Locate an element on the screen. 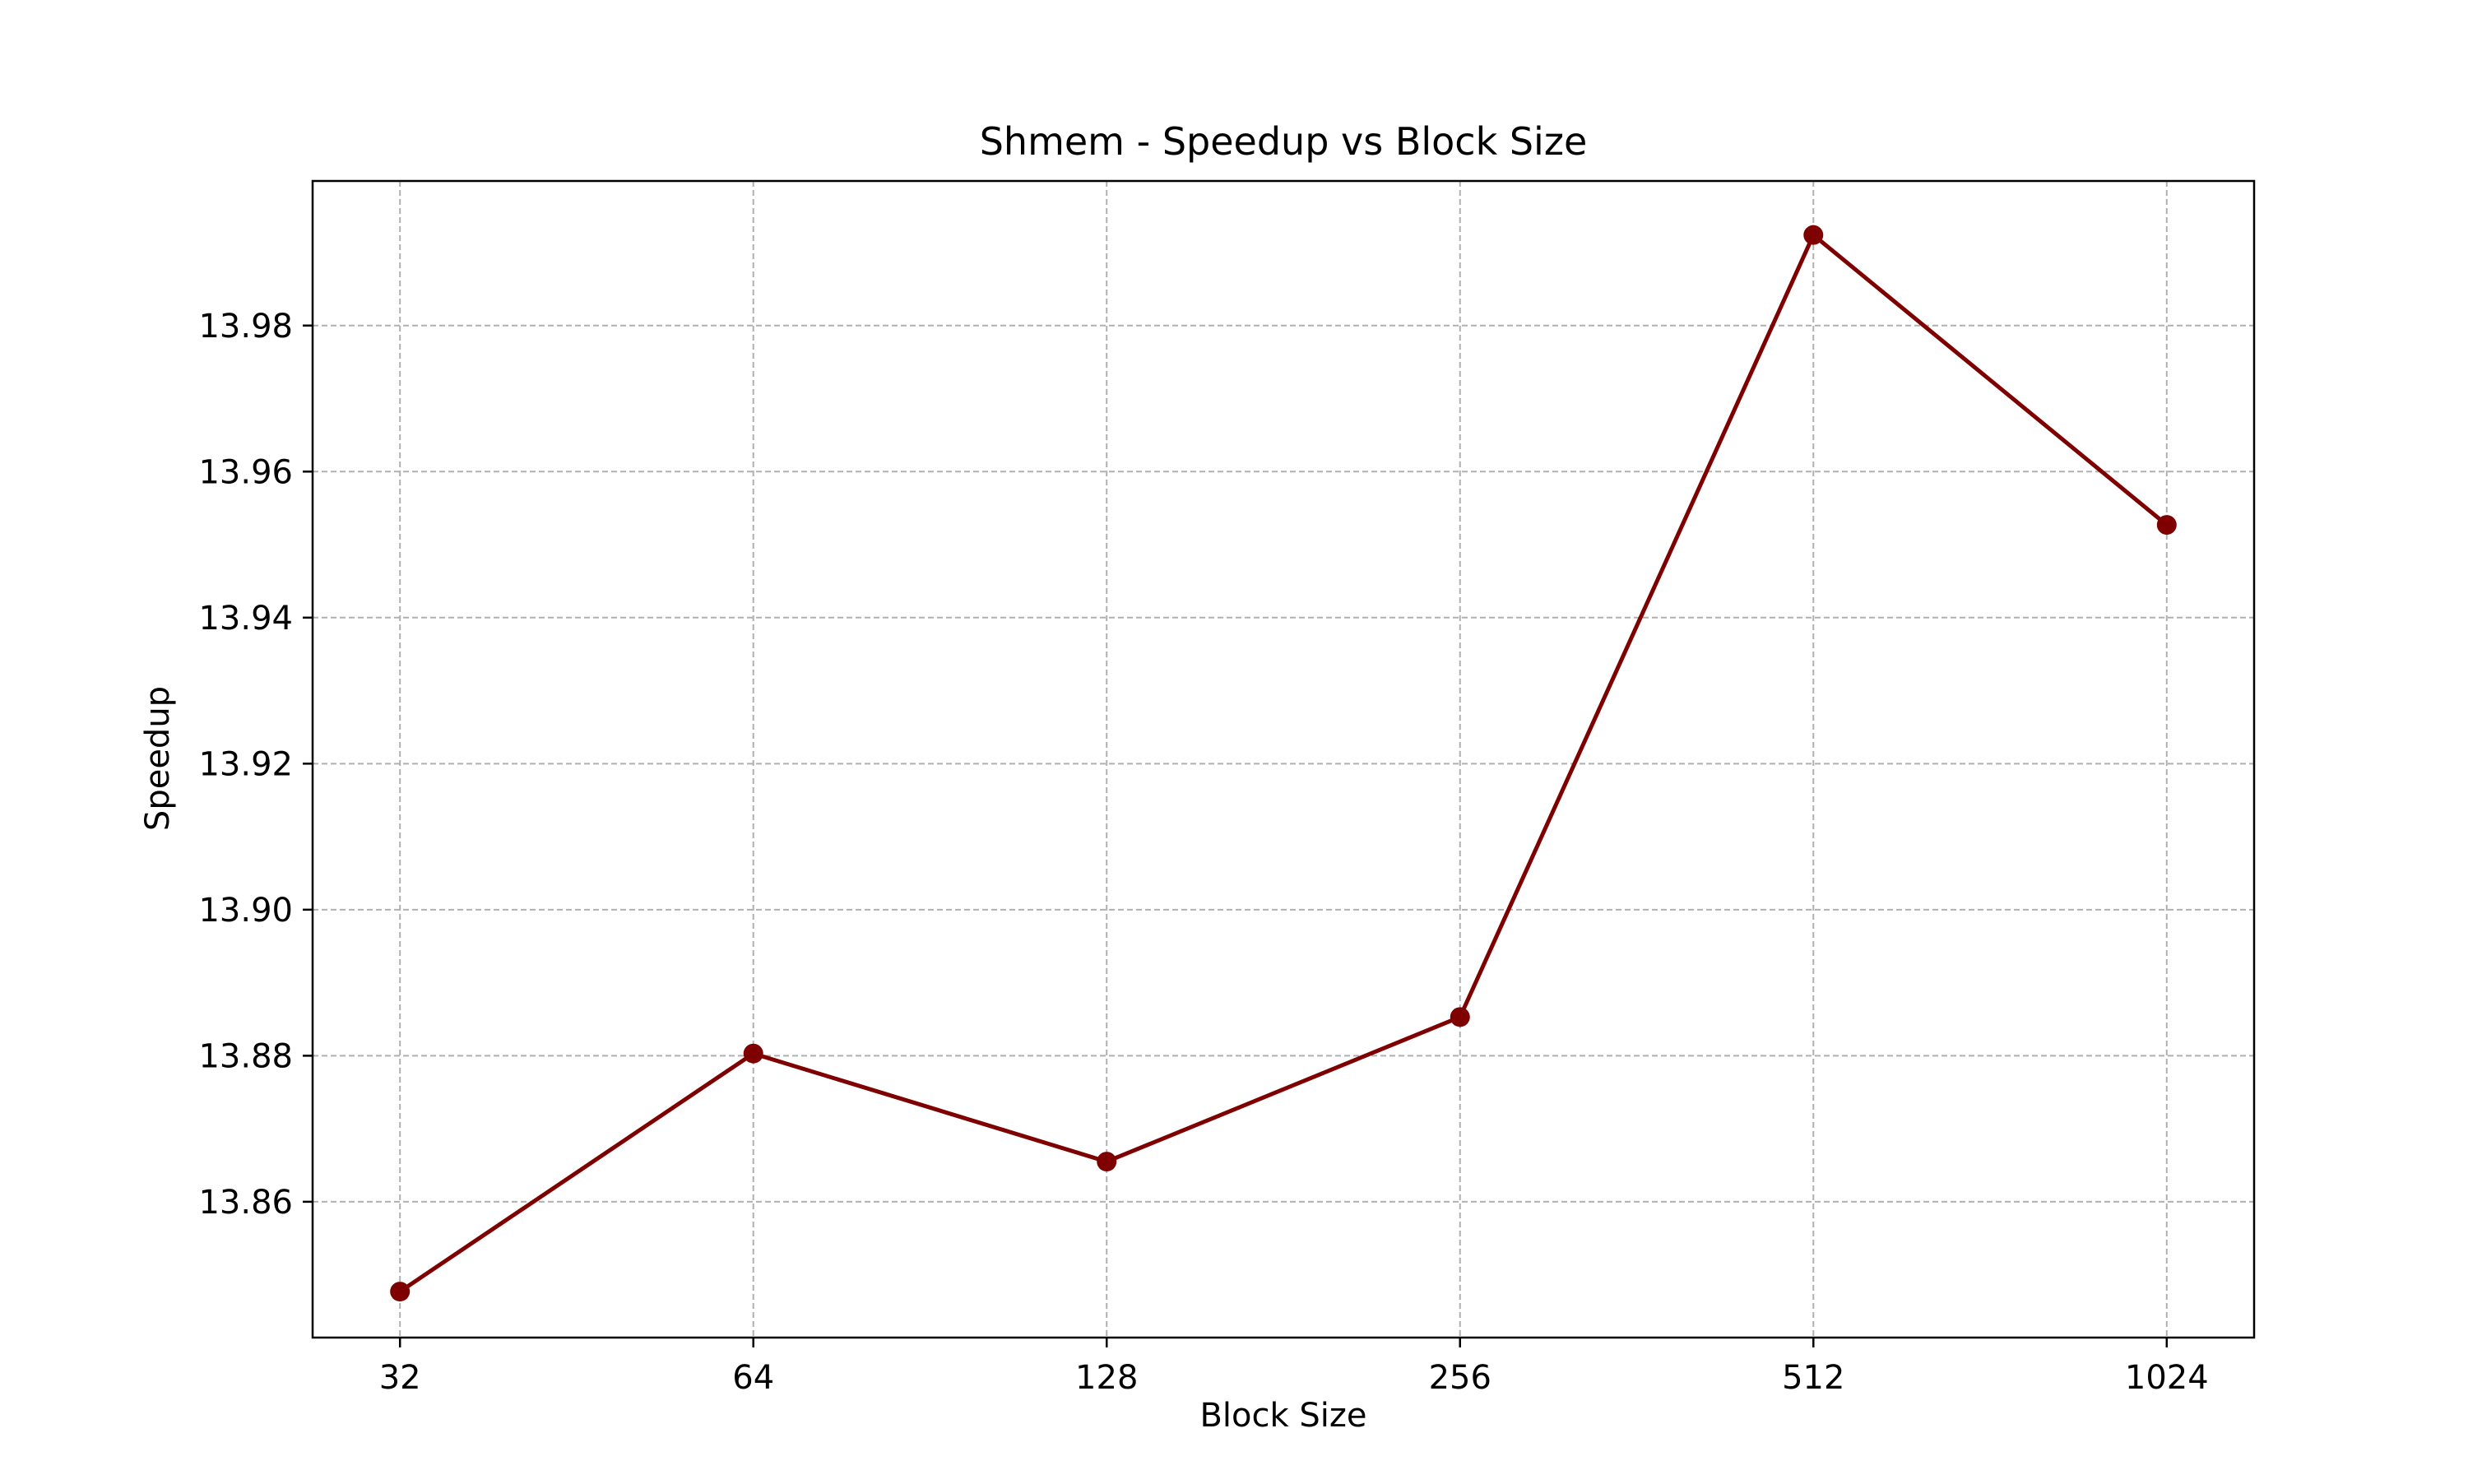 The width and height of the screenshot is (2468, 1484). y-tick-label: 13.86 is located at coordinates (246, 1203).